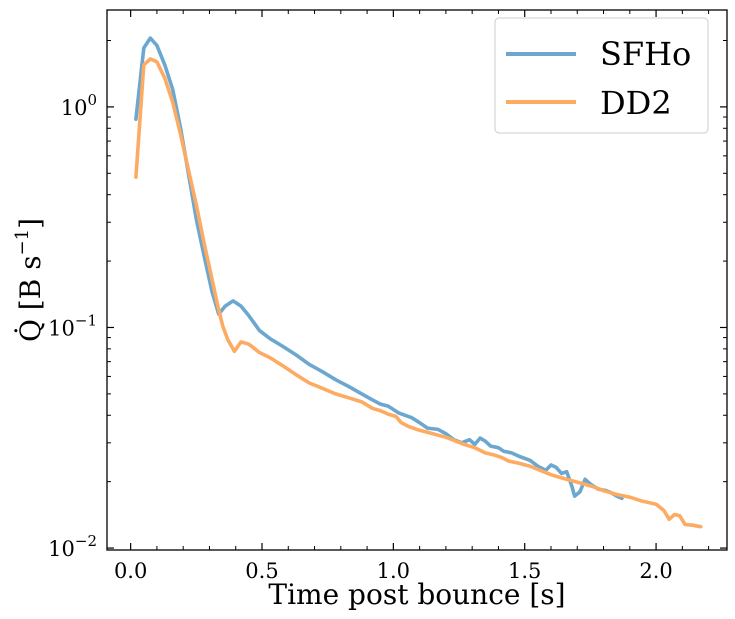  Describe the element at coordinates (22, 242) in the screenshot. I see `y-axis-label-exponent: −1` at that location.